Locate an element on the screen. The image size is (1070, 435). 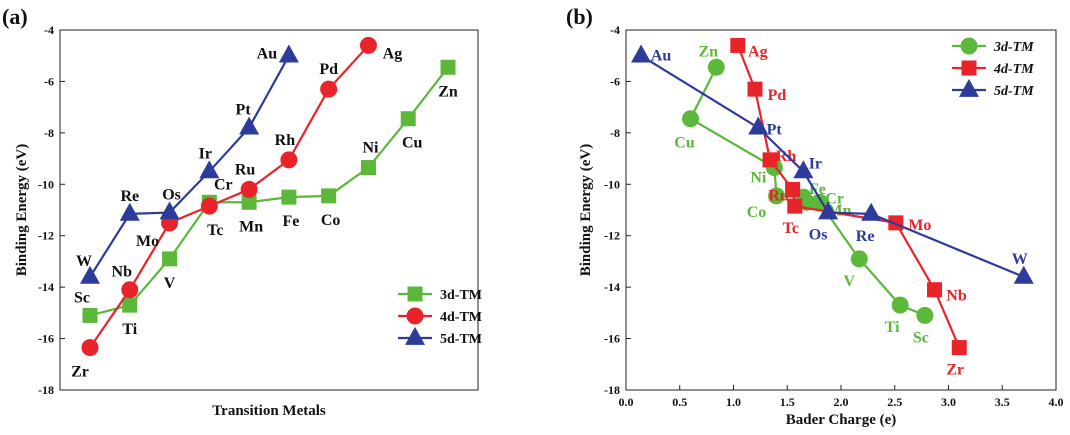
point-label: Mn is located at coordinates (251, 226).